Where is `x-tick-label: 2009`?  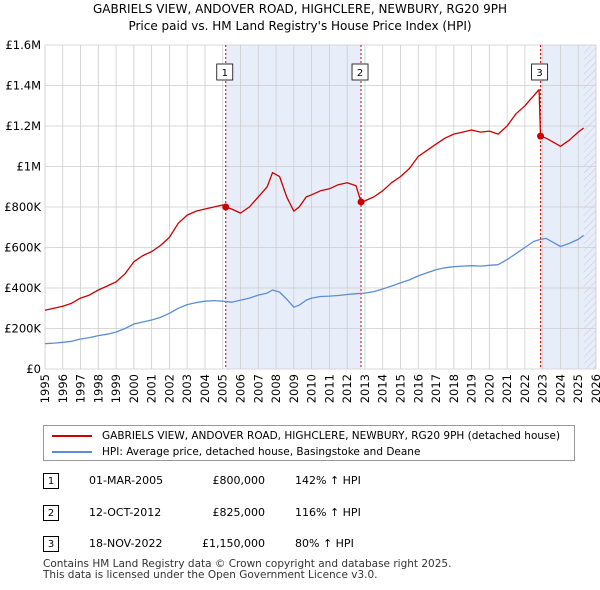
x-tick-label: 2009 is located at coordinates (294, 388).